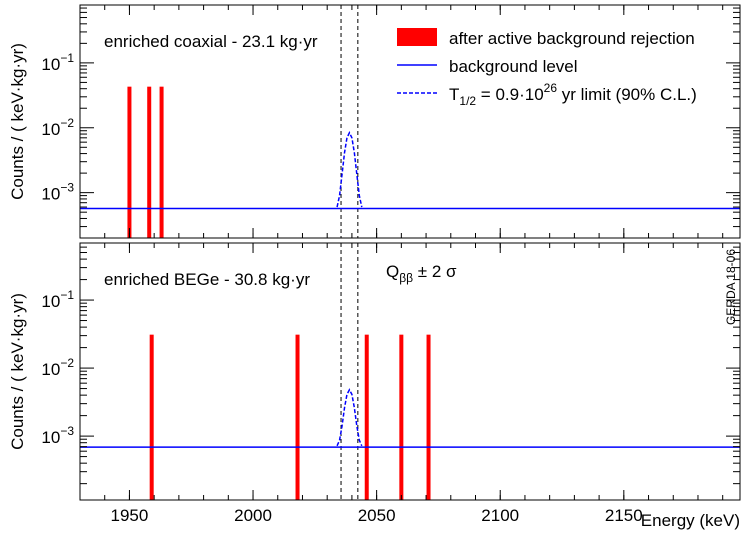 Image resolution: width=747 pixels, height=541 pixels. Describe the element at coordinates (130, 515) in the screenshot. I see `x-tick-label: 1950` at that location.